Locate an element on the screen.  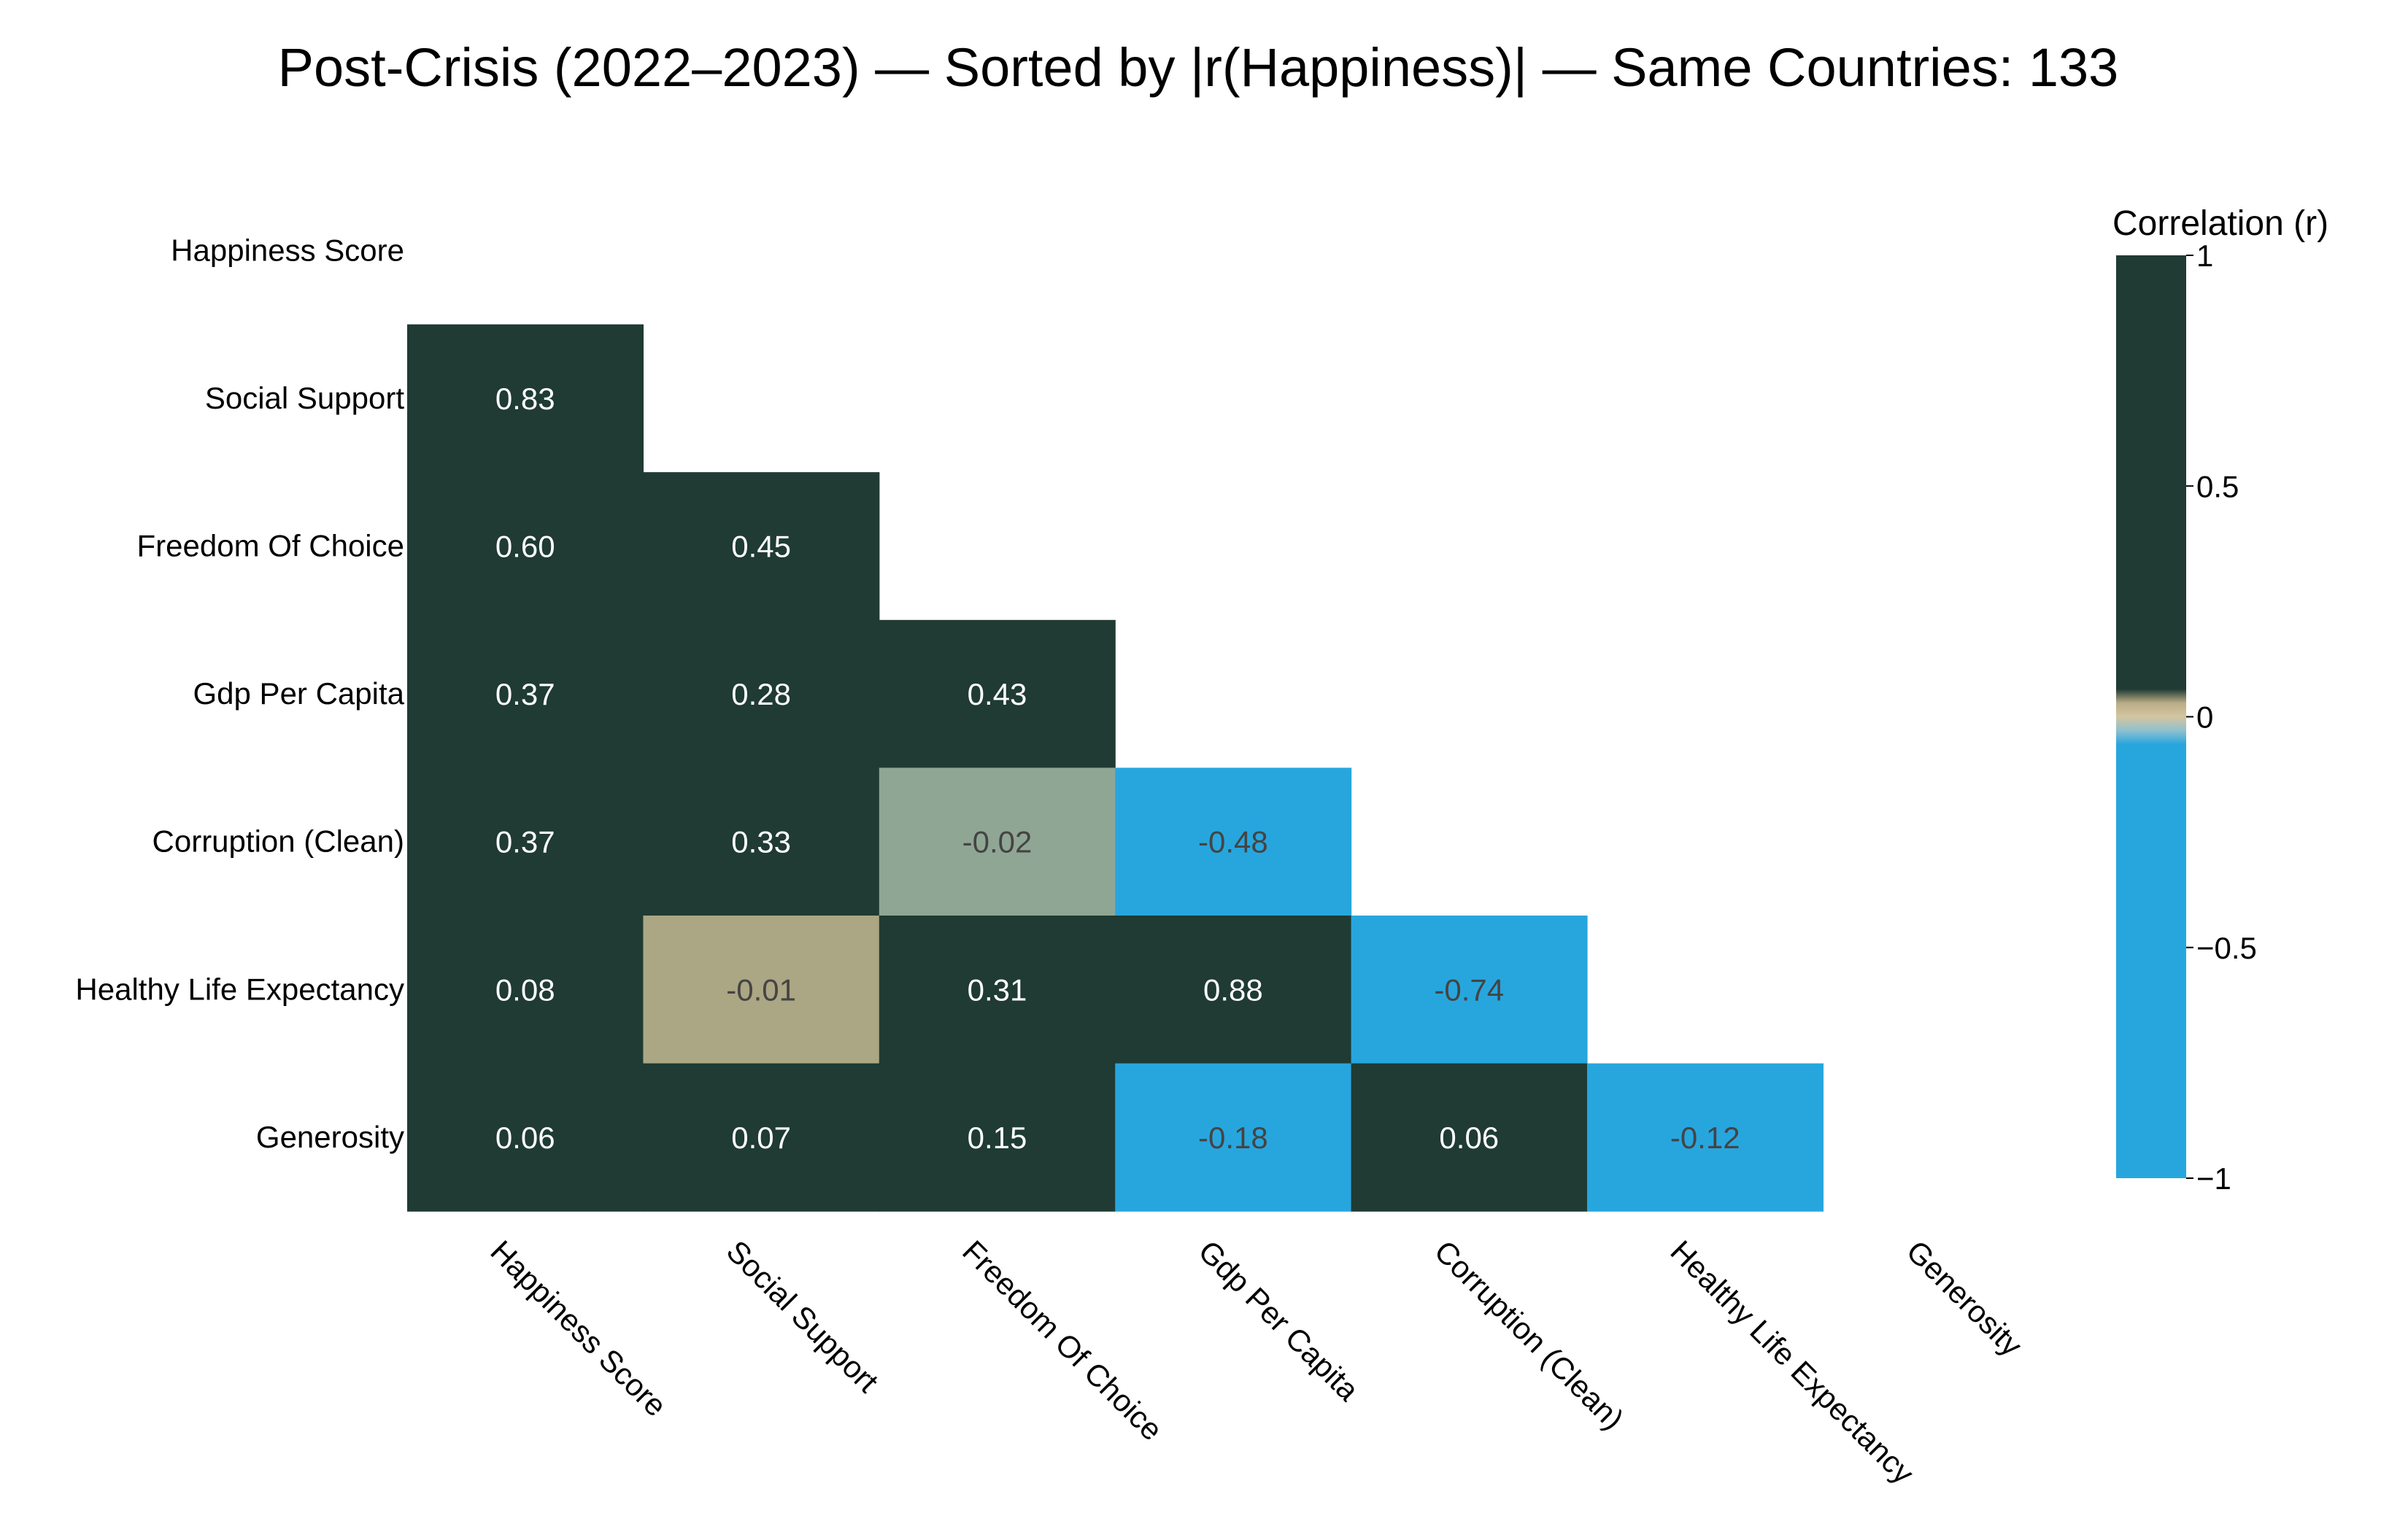
column-label: Freedom Of Choice is located at coordinates (1062, 1340).